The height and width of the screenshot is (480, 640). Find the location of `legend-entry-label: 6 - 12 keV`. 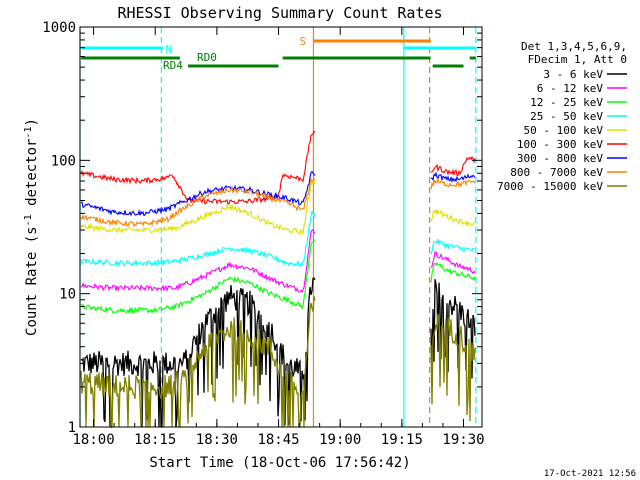

legend-entry-label: 6 - 12 keV is located at coordinates (570, 88).